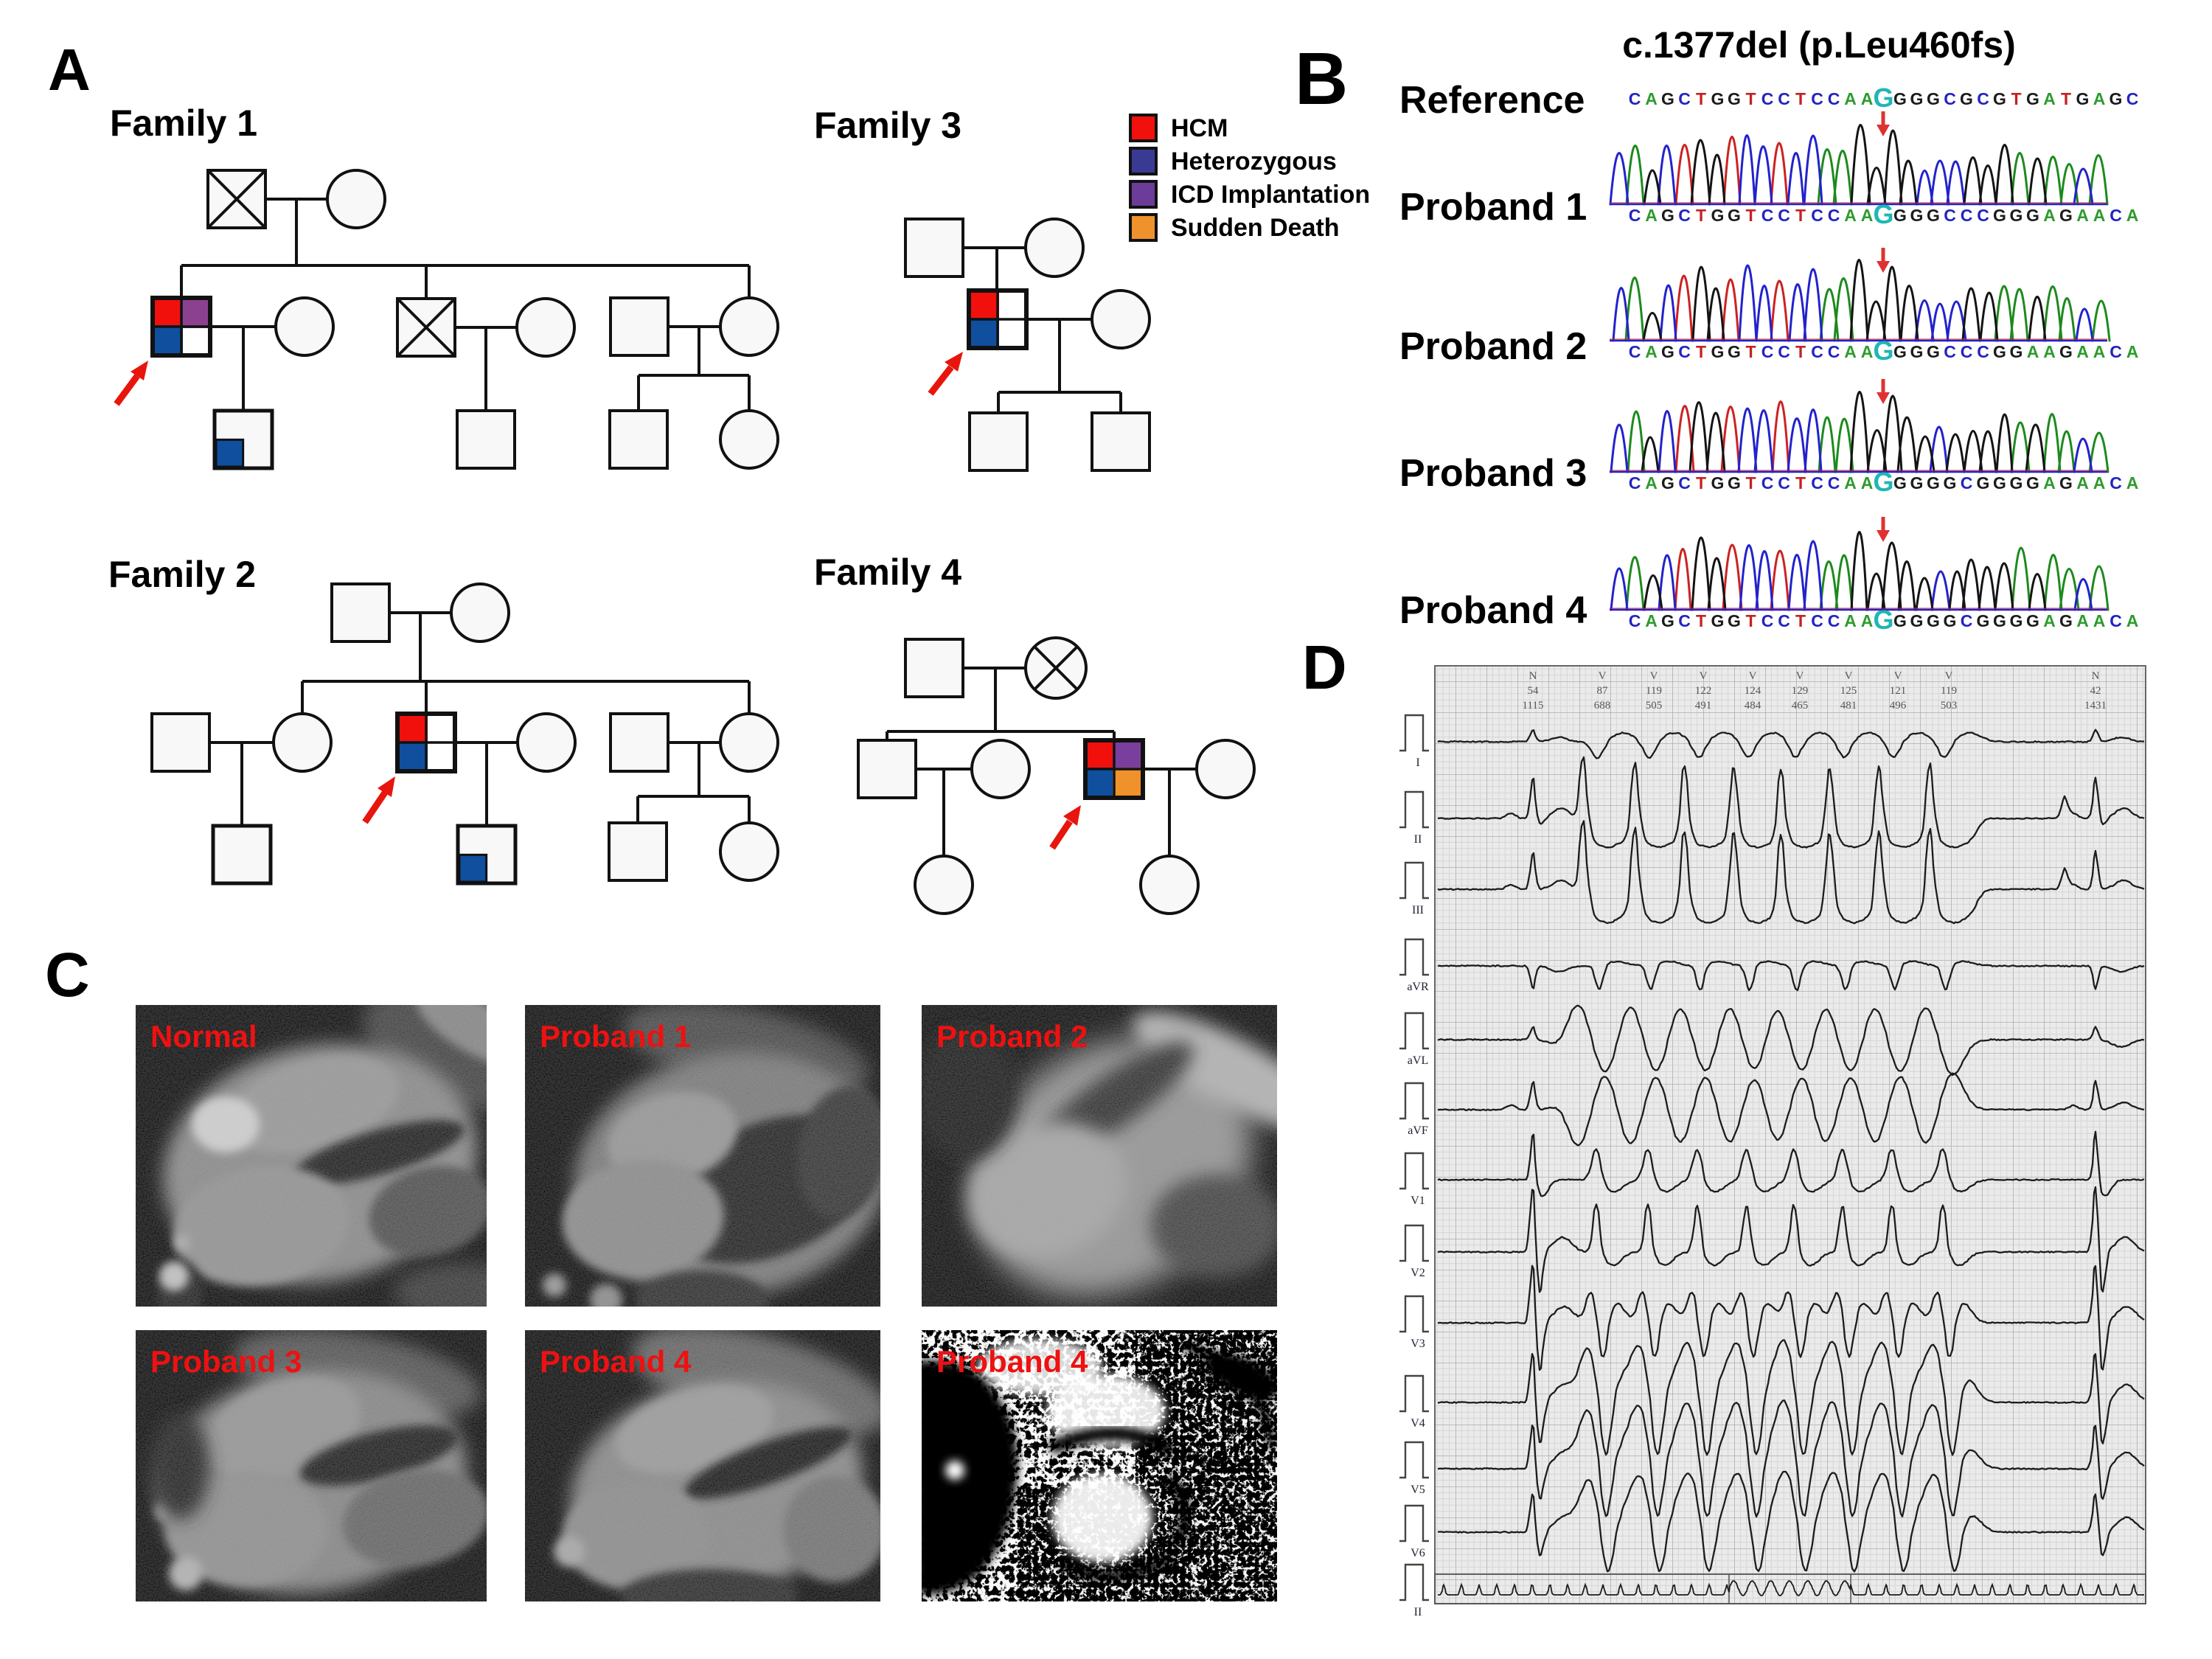 The width and height of the screenshot is (2212, 1659). I want to click on svg-text: 491, so click(1703, 706).